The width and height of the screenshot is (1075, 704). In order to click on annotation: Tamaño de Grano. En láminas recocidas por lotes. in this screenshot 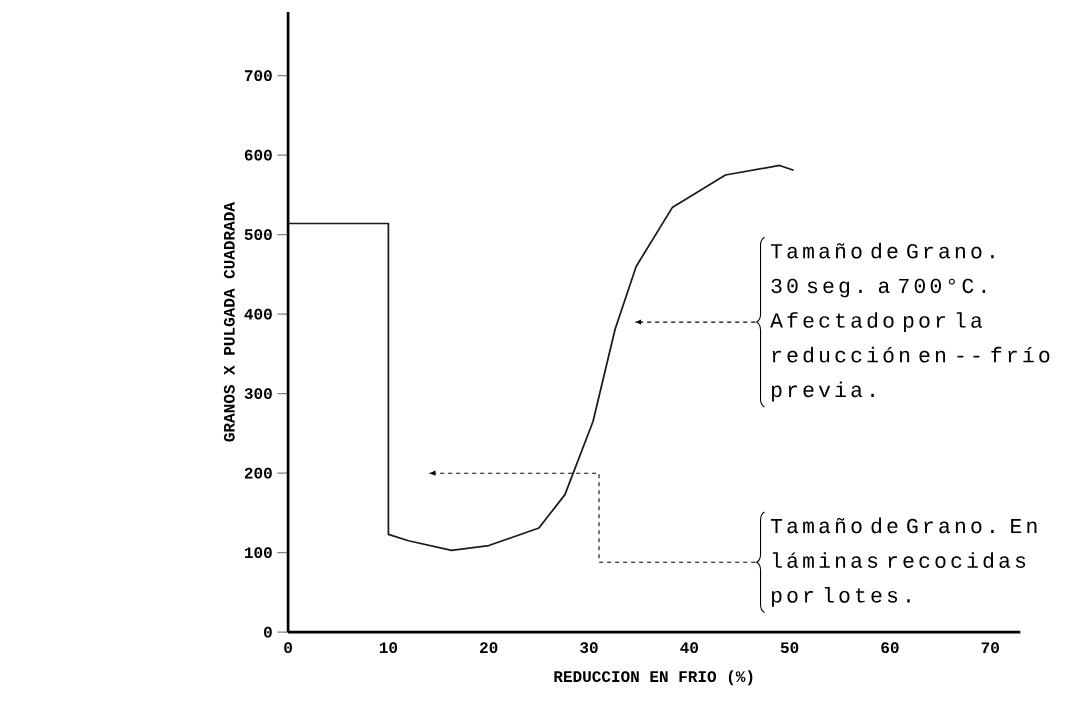, I will do `click(903, 562)`.